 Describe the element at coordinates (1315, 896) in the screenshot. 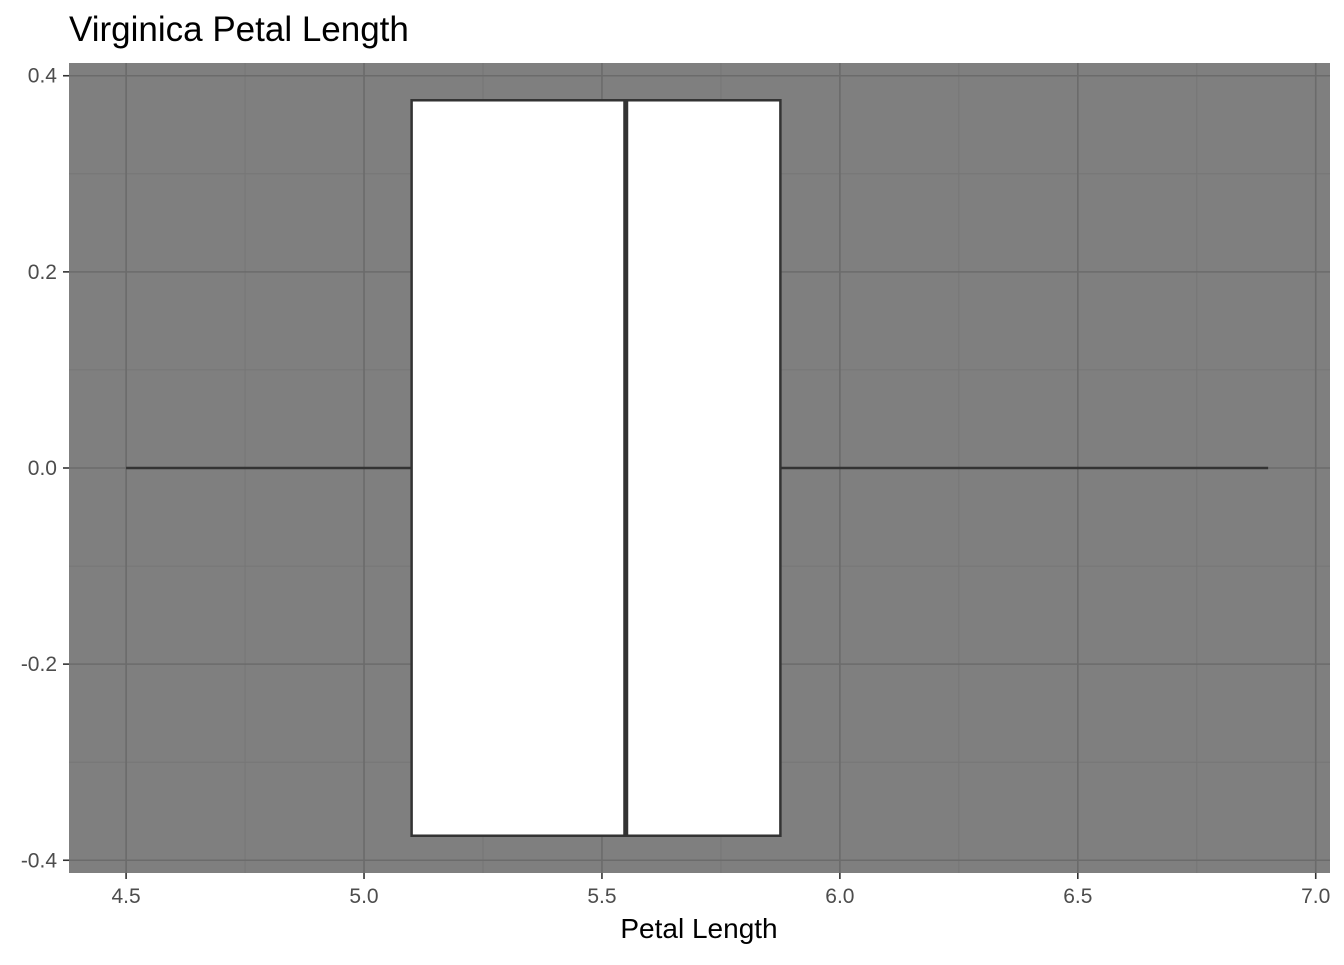

I see `x-tick-label: 7.0` at that location.